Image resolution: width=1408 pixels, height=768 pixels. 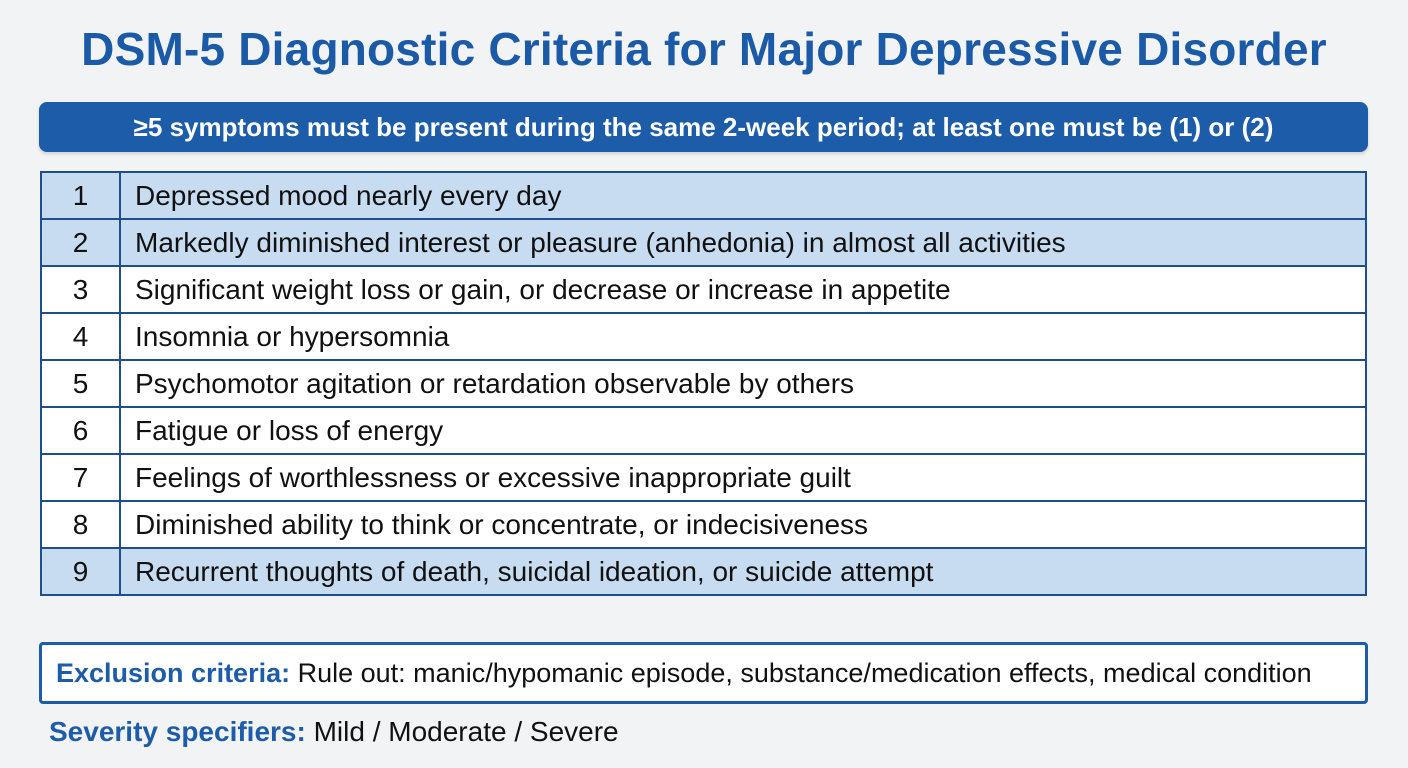 What do you see at coordinates (173, 673) in the screenshot?
I see `exclusion-label: Exclusion criteria:` at bounding box center [173, 673].